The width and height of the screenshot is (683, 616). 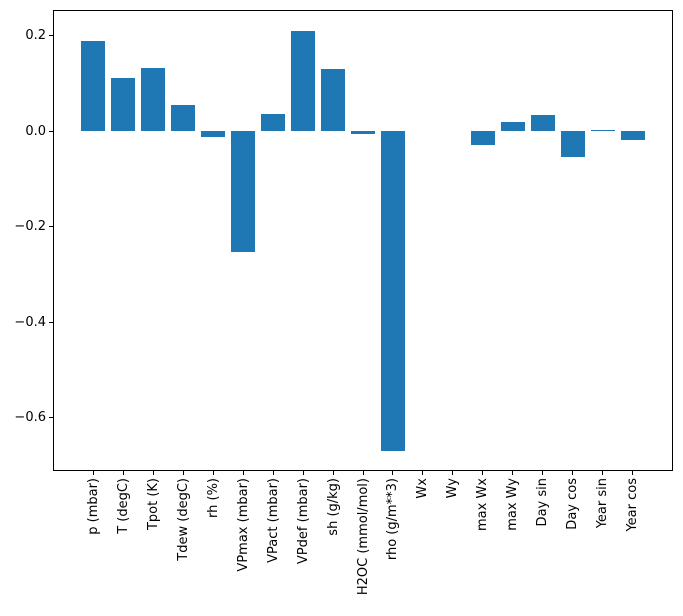 I want to click on bar-max-wx, so click(x=482, y=138).